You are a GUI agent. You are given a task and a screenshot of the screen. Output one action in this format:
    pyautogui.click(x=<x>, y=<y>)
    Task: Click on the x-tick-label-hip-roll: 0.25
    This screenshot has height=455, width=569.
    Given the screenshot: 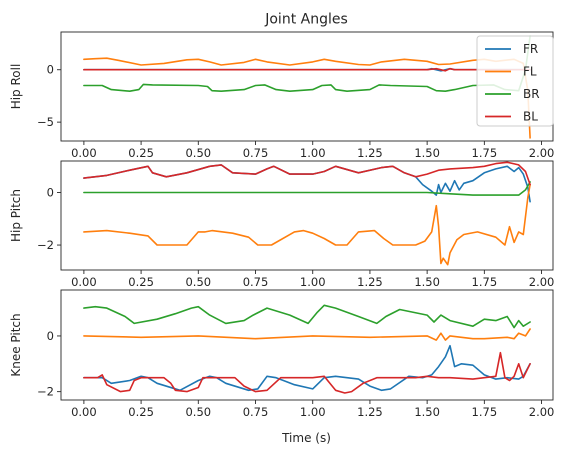 What is the action you would take?
    pyautogui.click(x=141, y=153)
    